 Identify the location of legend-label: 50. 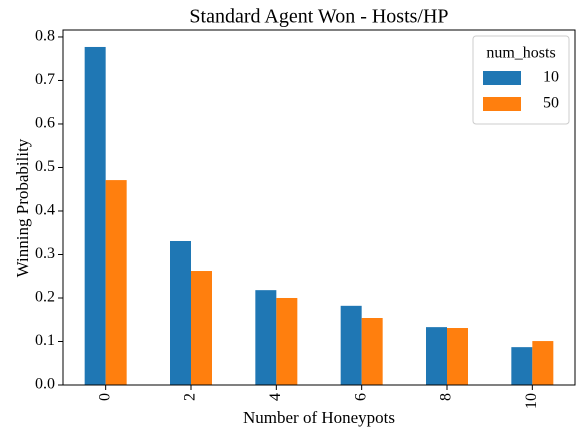
(551, 103).